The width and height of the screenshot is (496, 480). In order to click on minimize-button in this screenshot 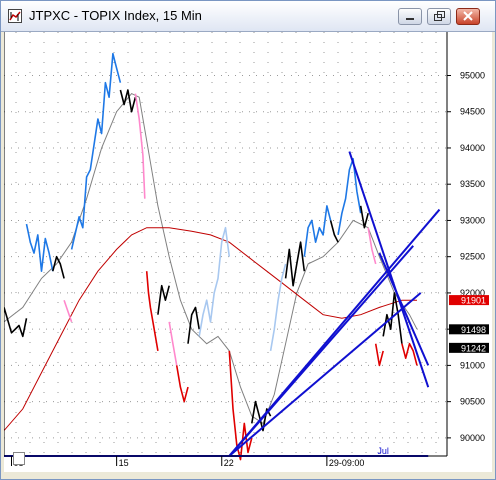, I will do `click(410, 16)`.